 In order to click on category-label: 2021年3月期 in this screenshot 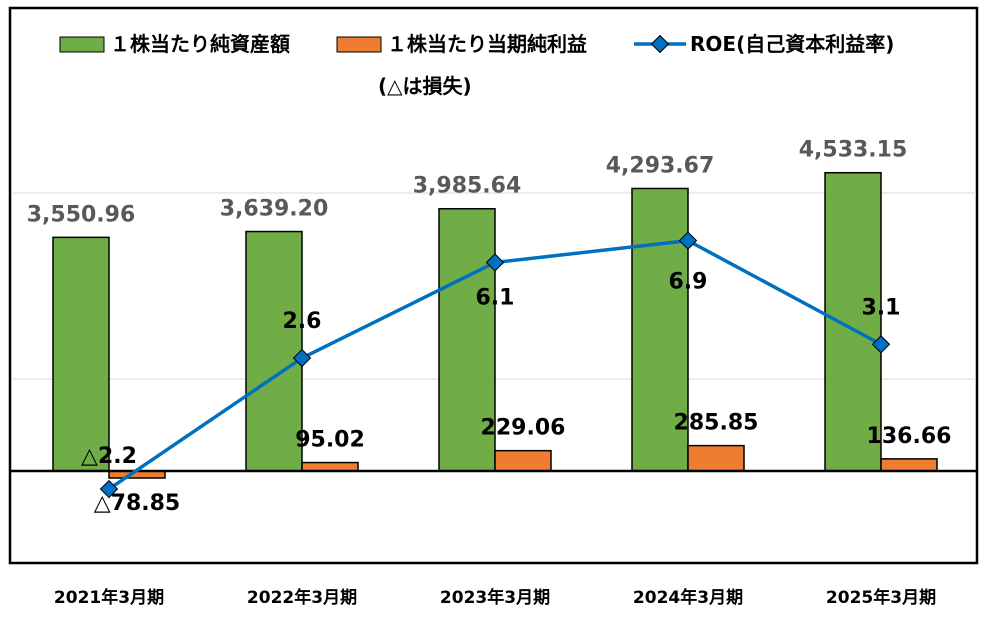, I will do `click(109, 597)`.